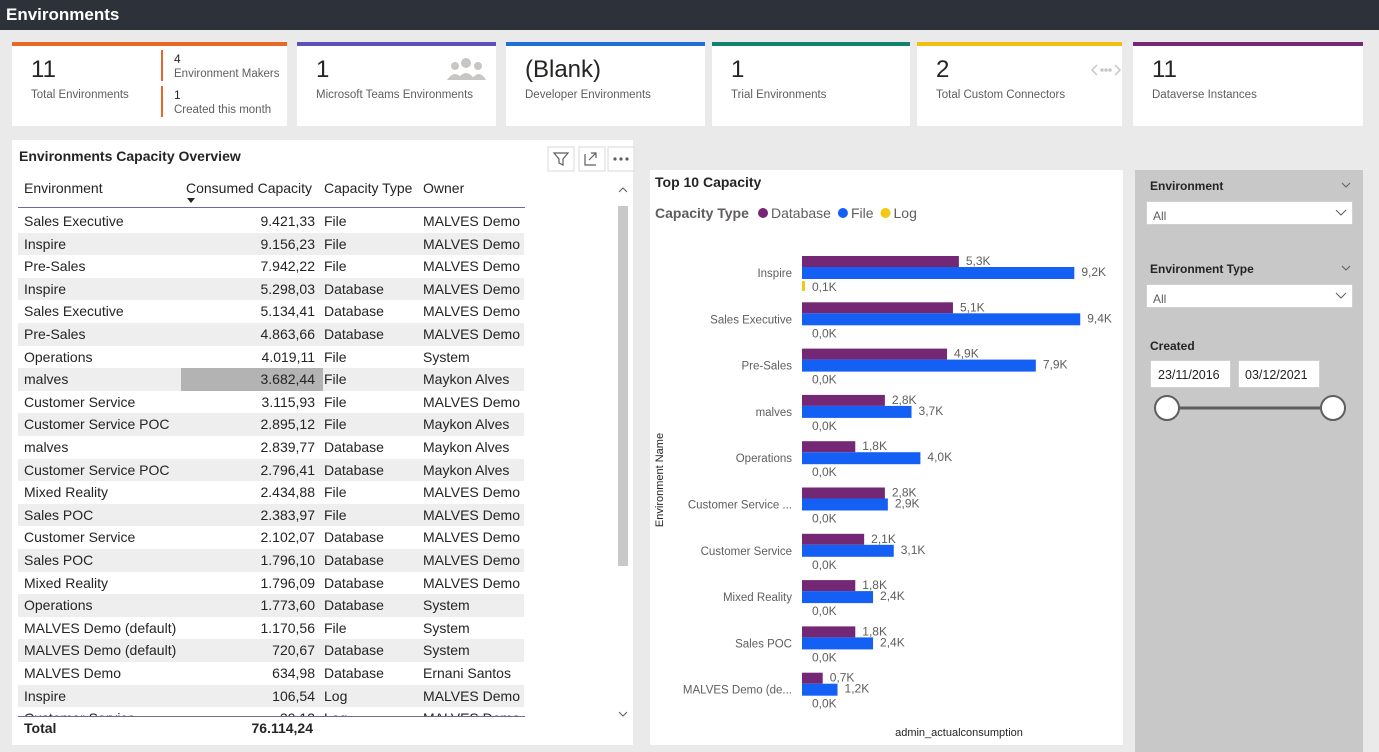  What do you see at coordinates (74, 221) in the screenshot?
I see `table-cell: Sales Executive` at bounding box center [74, 221].